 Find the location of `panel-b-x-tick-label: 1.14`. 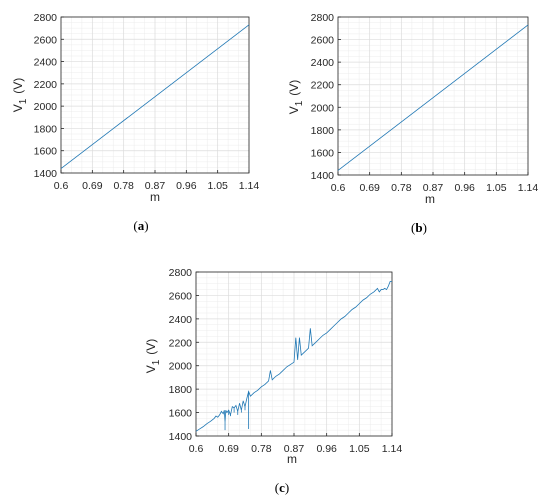

panel-b-x-tick-label: 1.14 is located at coordinates (528, 188).